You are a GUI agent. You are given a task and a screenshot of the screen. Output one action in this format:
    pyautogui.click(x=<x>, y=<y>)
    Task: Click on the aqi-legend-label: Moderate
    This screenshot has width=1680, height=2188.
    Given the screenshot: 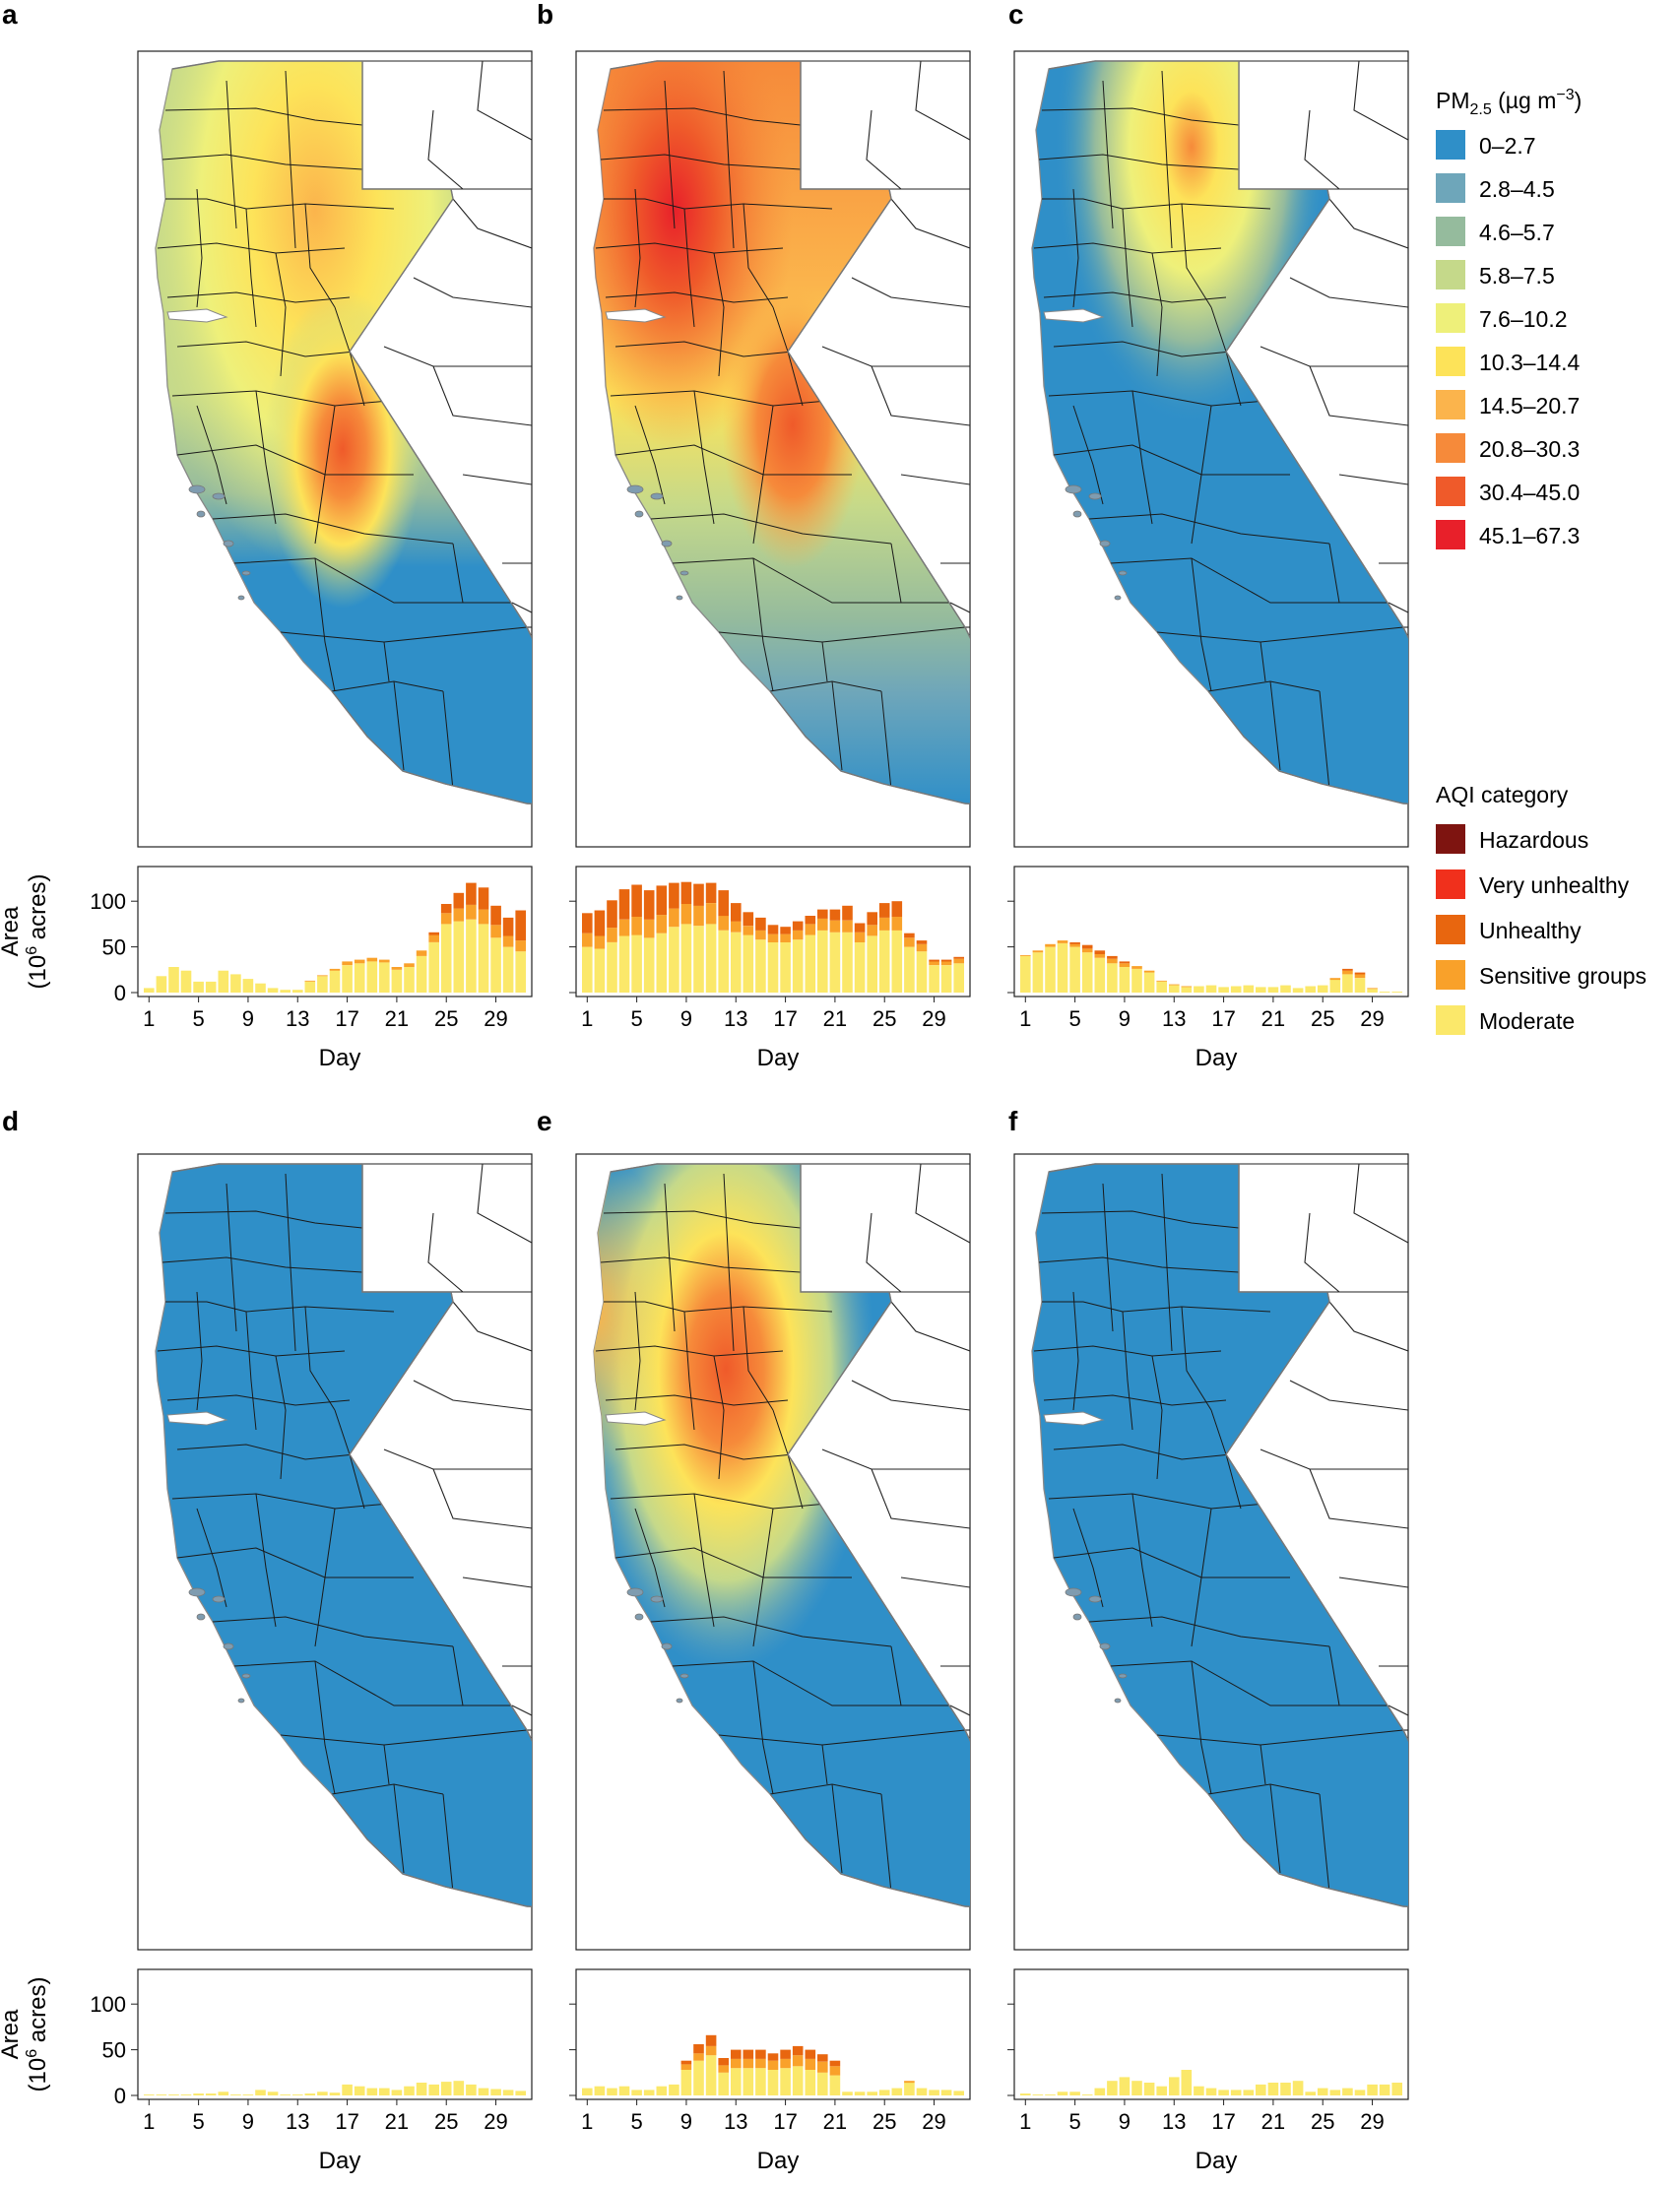 What is the action you would take?
    pyautogui.click(x=1527, y=1021)
    